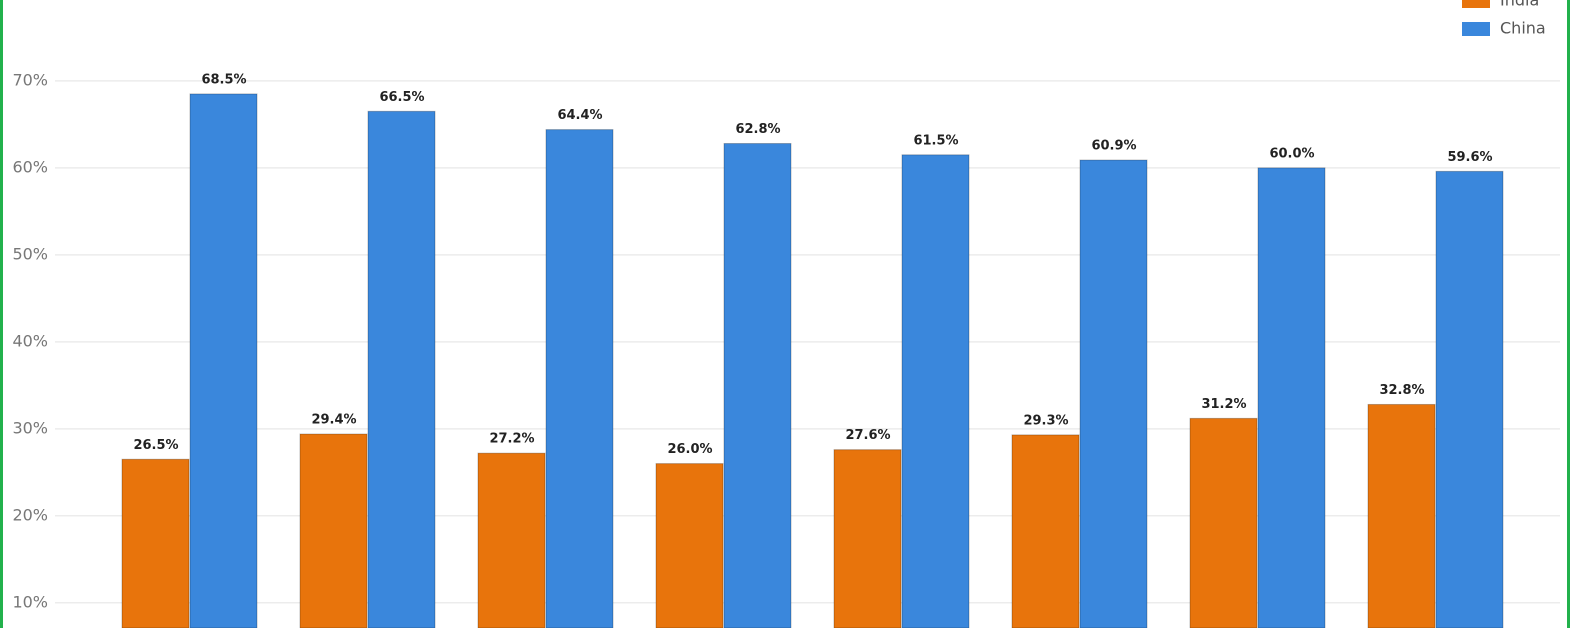 The image size is (1570, 628). What do you see at coordinates (30, 340) in the screenshot?
I see `y-tick-label: 40%` at bounding box center [30, 340].